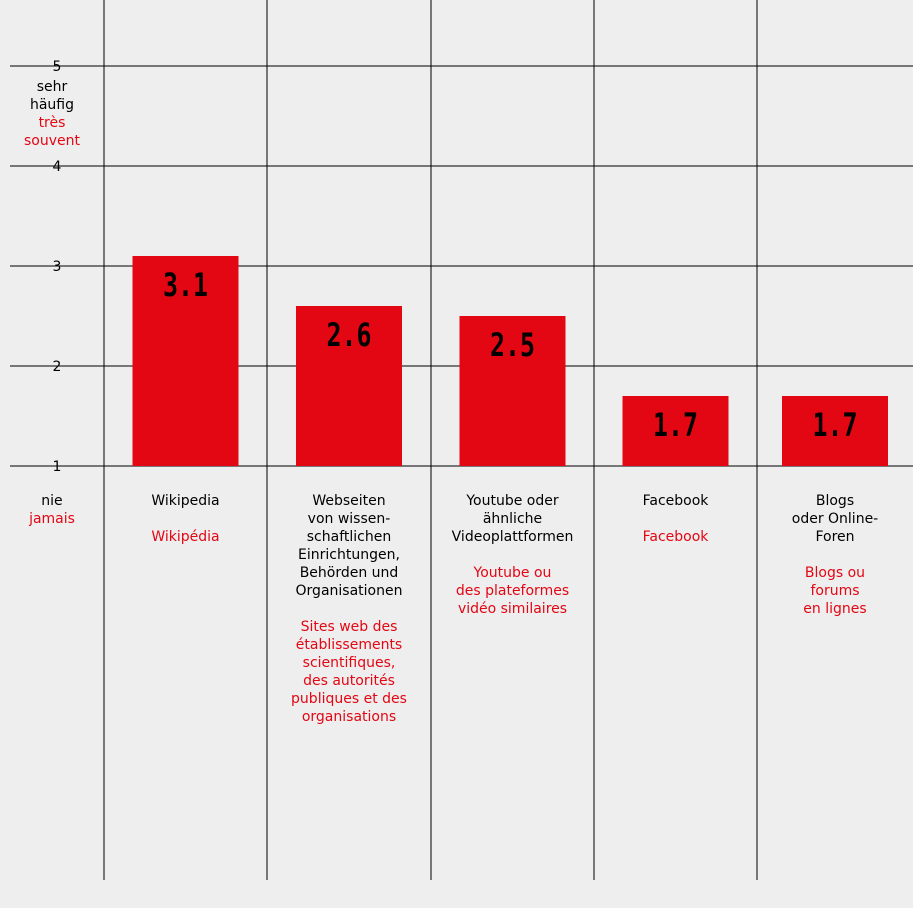  I want to click on category-label-de: Blogs oder Online- Foren, so click(835, 519).